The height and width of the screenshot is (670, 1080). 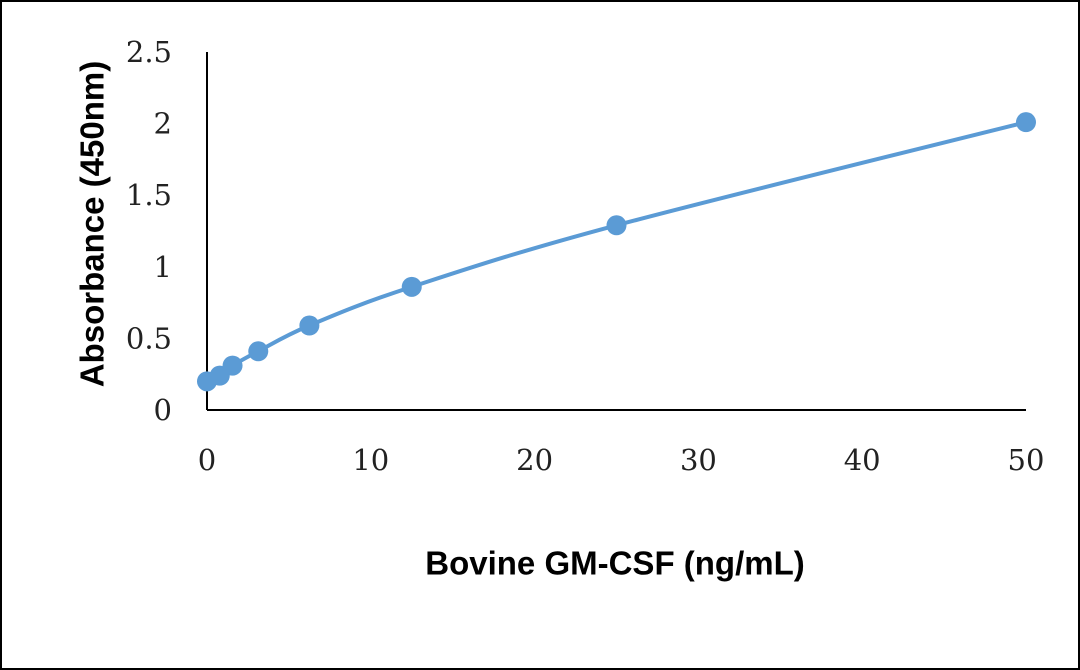 What do you see at coordinates (149, 231) in the screenshot?
I see `y-tick-labels: 0 0.5 1 1.5 2 2.5` at bounding box center [149, 231].